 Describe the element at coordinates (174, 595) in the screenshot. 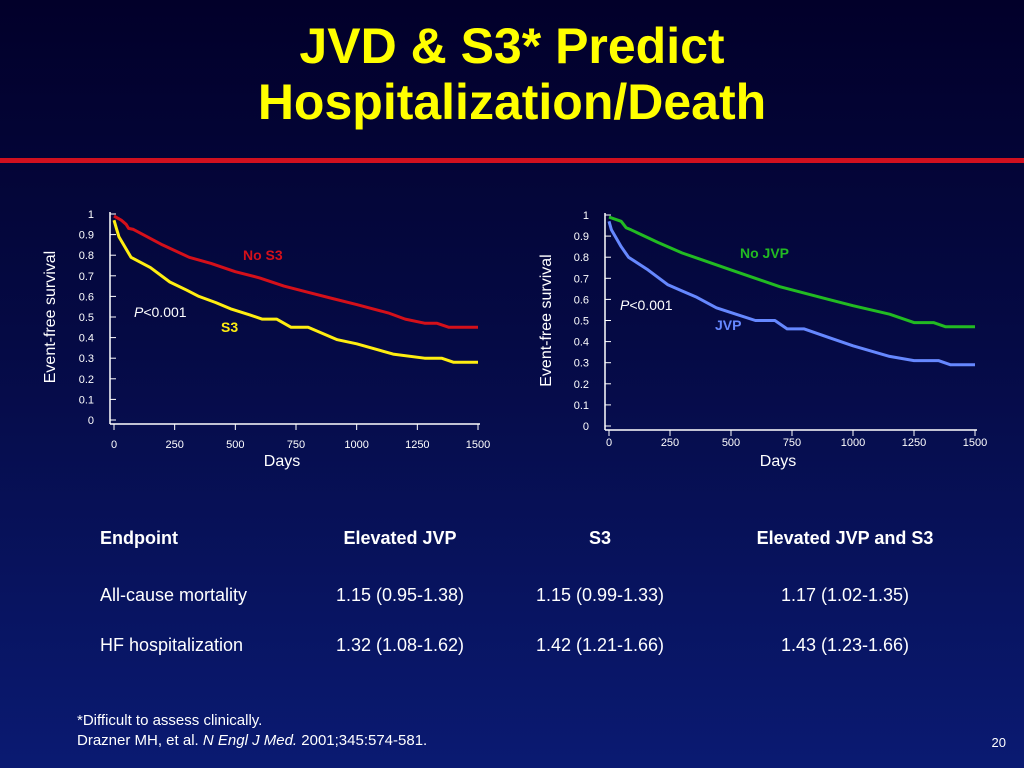

I see `row-endpoint: All-cause mortality` at that location.